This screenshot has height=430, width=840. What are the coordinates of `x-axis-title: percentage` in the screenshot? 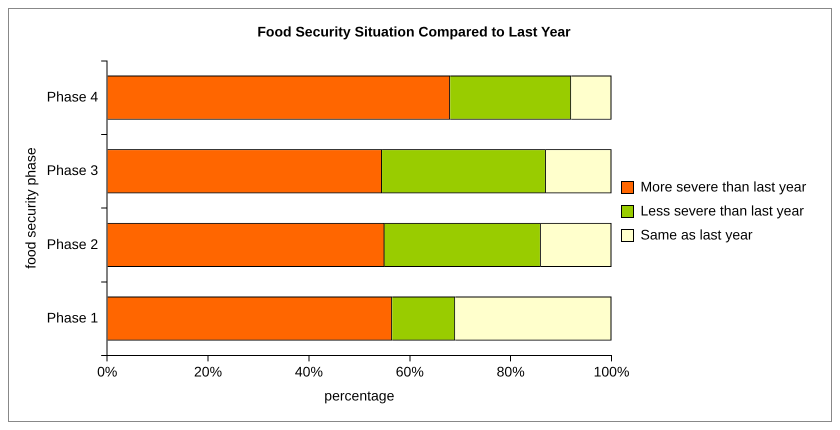 It's located at (359, 395).